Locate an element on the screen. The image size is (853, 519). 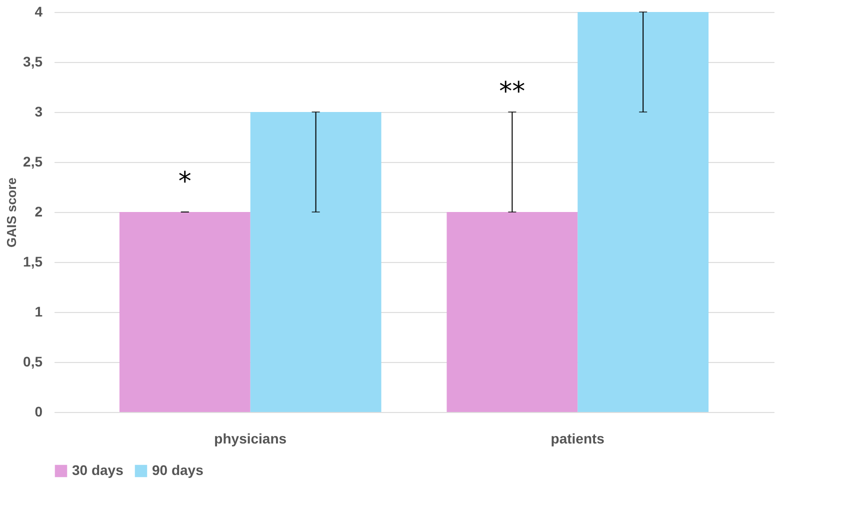
y-tick-label: 2,5 is located at coordinates (33, 162).